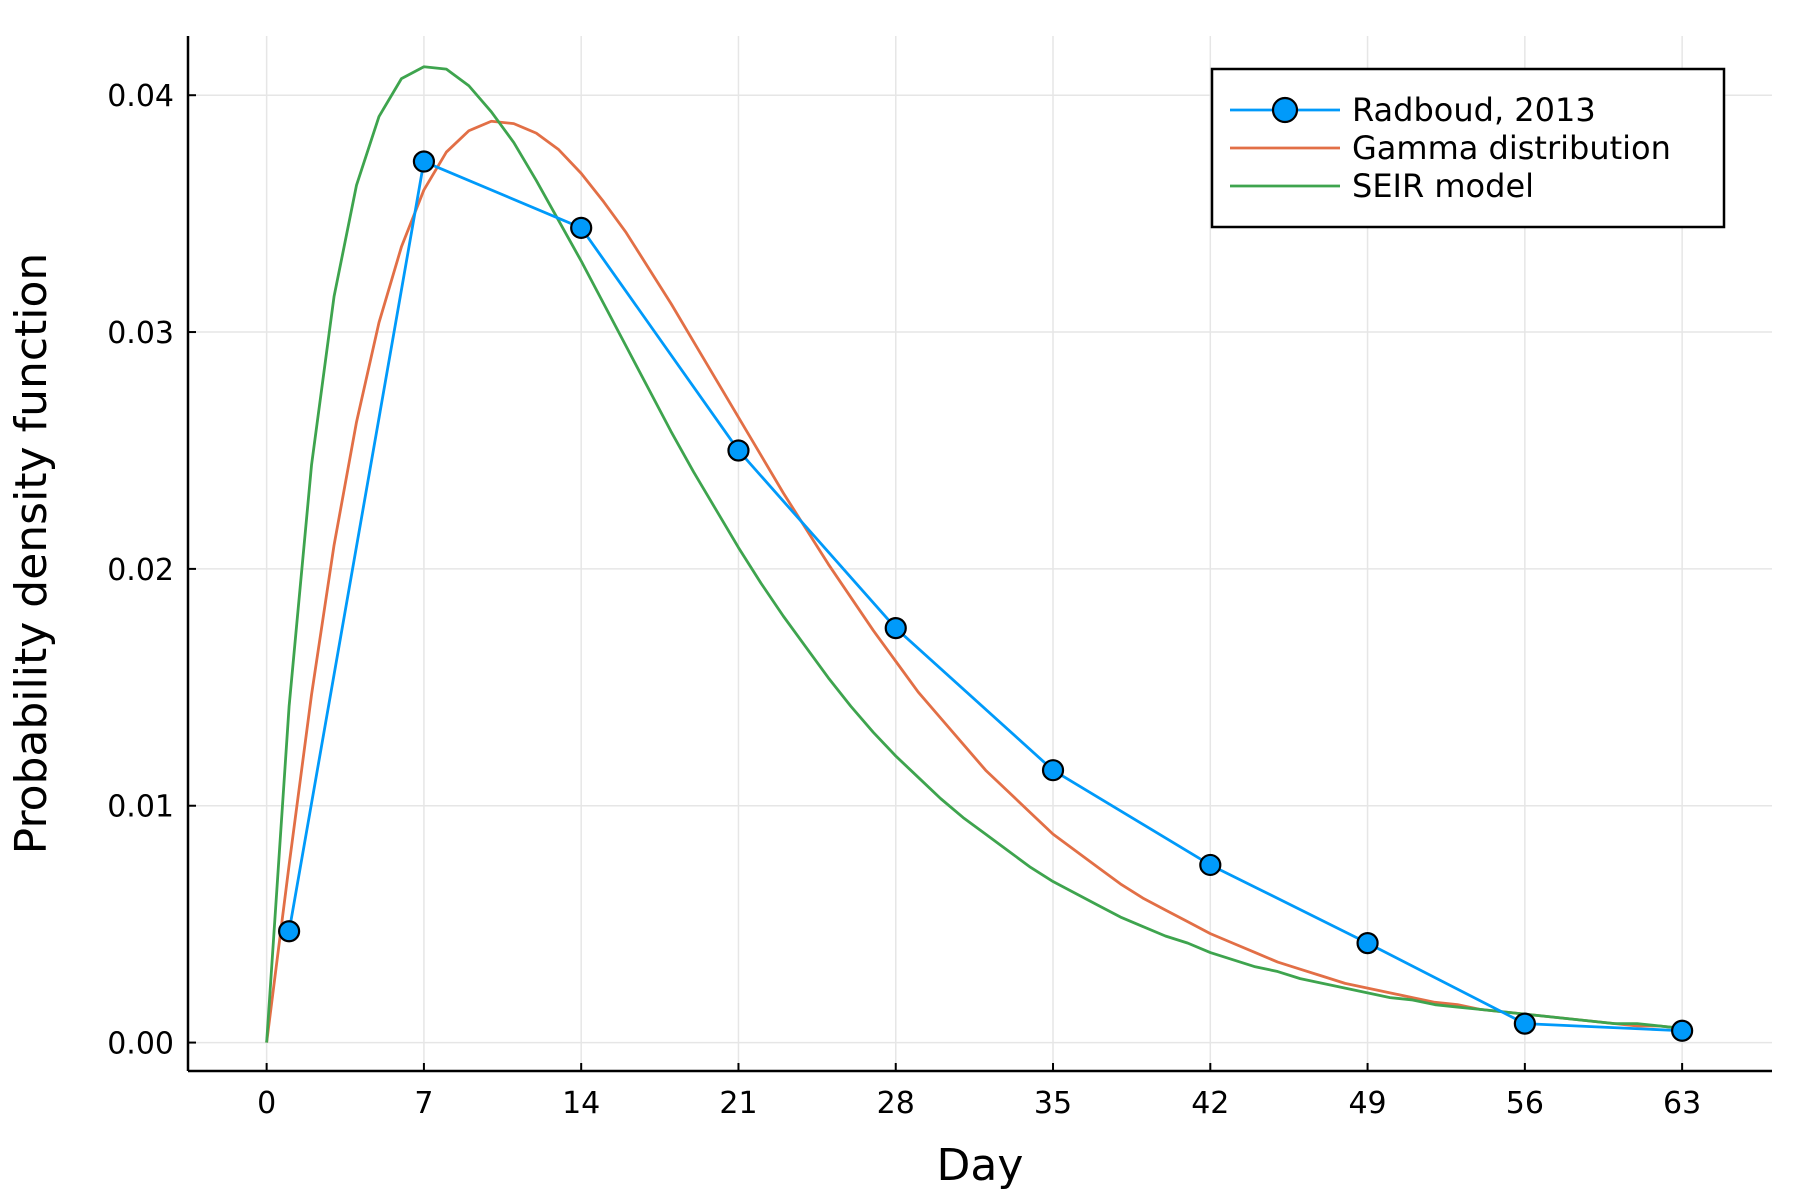 The height and width of the screenshot is (1200, 1800). I want to click on y-axis-title: Probability density function, so click(31, 554).